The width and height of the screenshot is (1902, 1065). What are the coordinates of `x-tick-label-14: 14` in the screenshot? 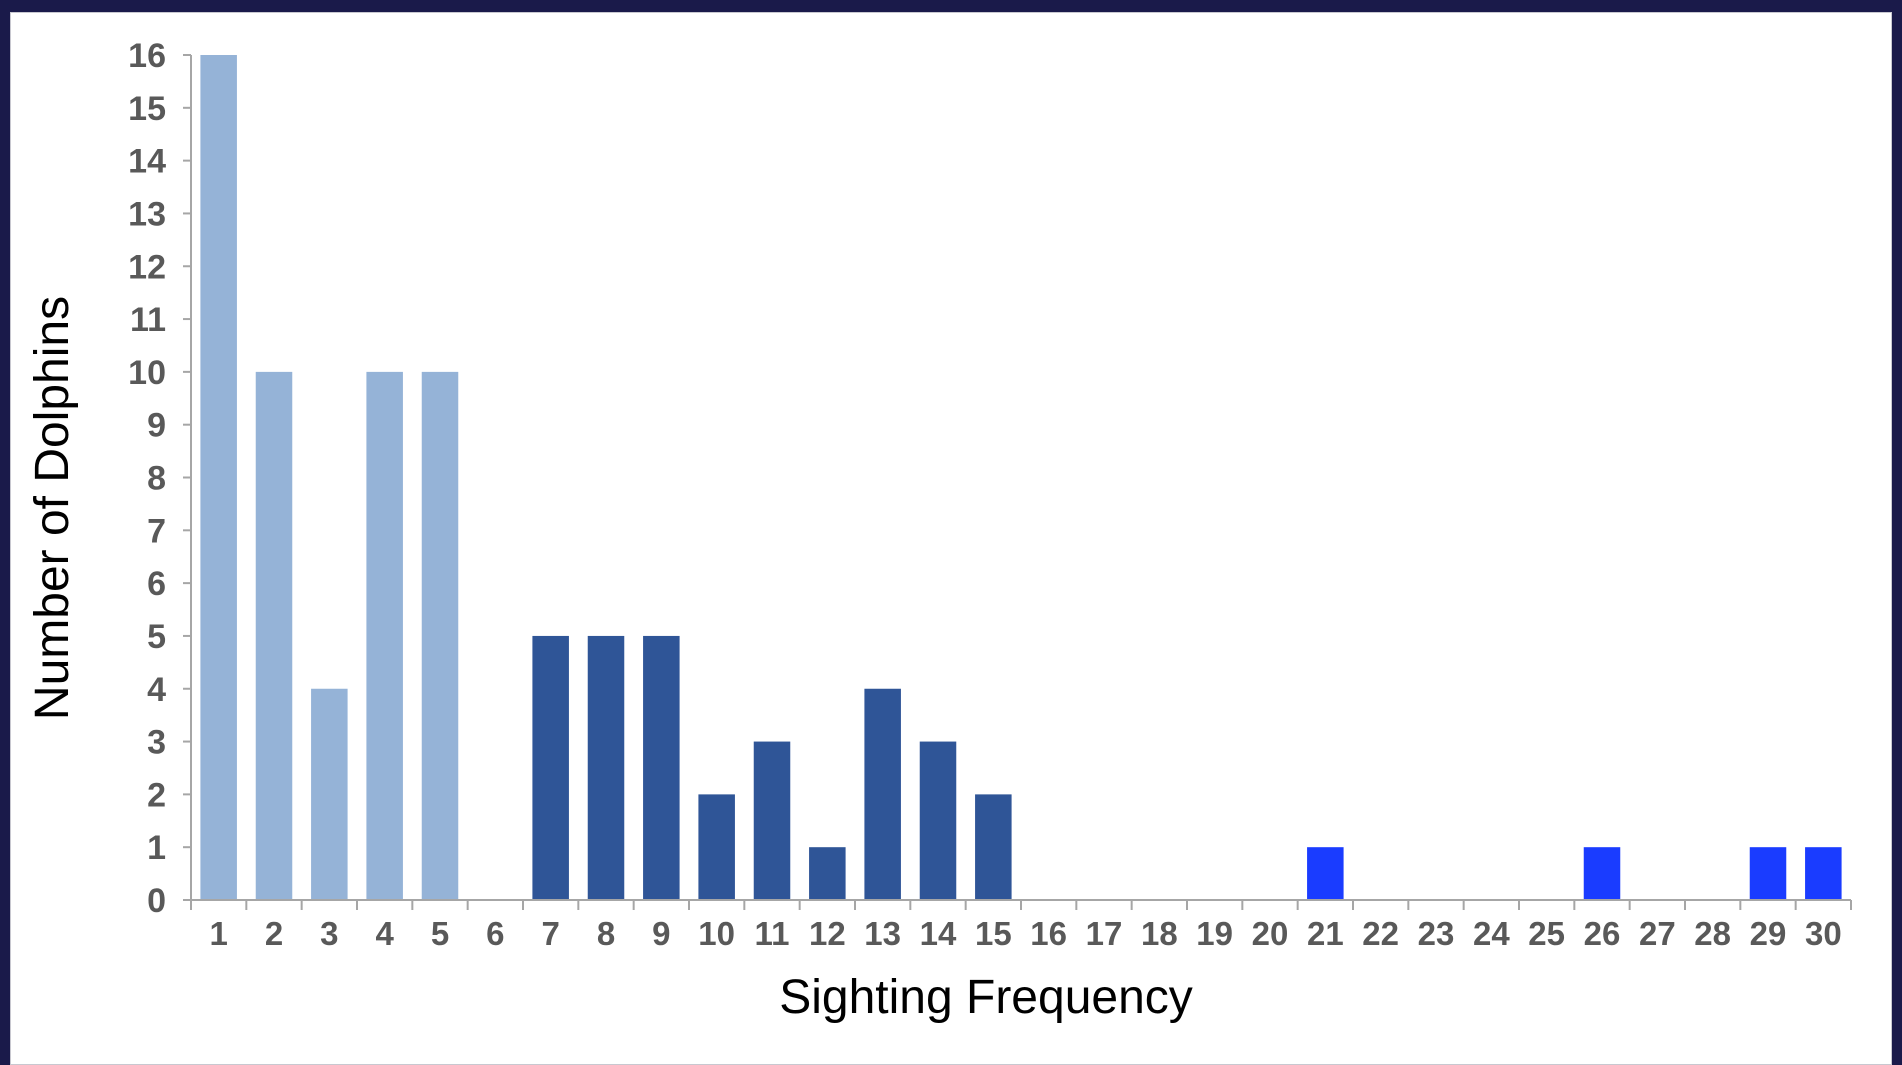 It's located at (938, 933).